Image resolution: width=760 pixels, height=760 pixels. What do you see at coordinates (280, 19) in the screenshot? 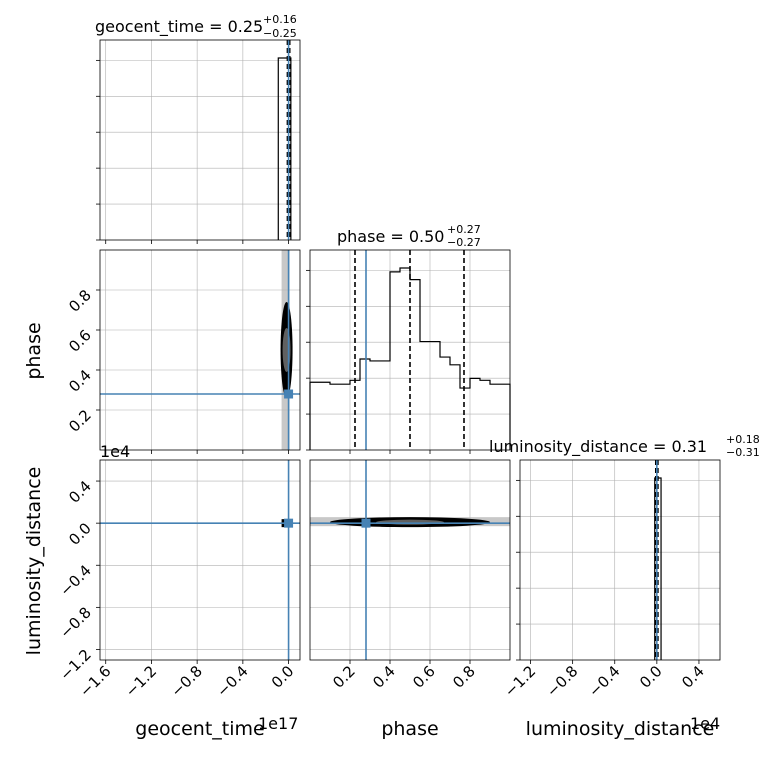
I see `title-geocent-time-plus: +0.16` at bounding box center [280, 19].